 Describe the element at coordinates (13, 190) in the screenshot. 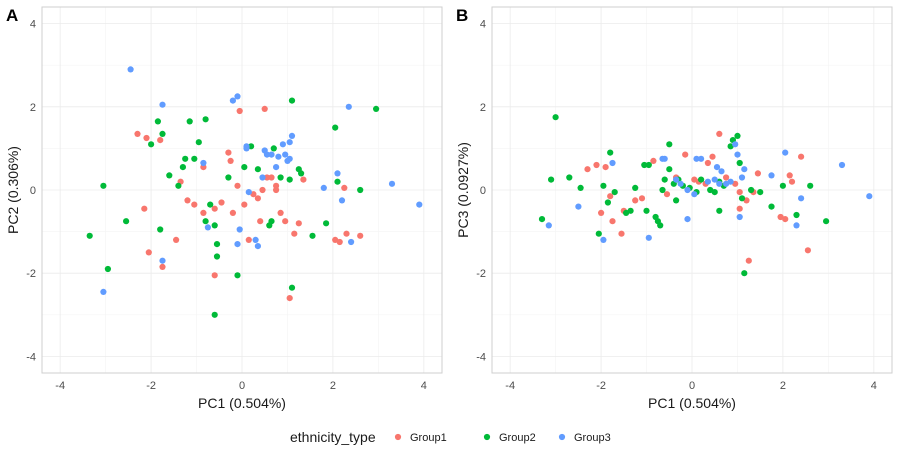

I see `panel-a-y-axis-title: PC2 (0.306%)` at that location.